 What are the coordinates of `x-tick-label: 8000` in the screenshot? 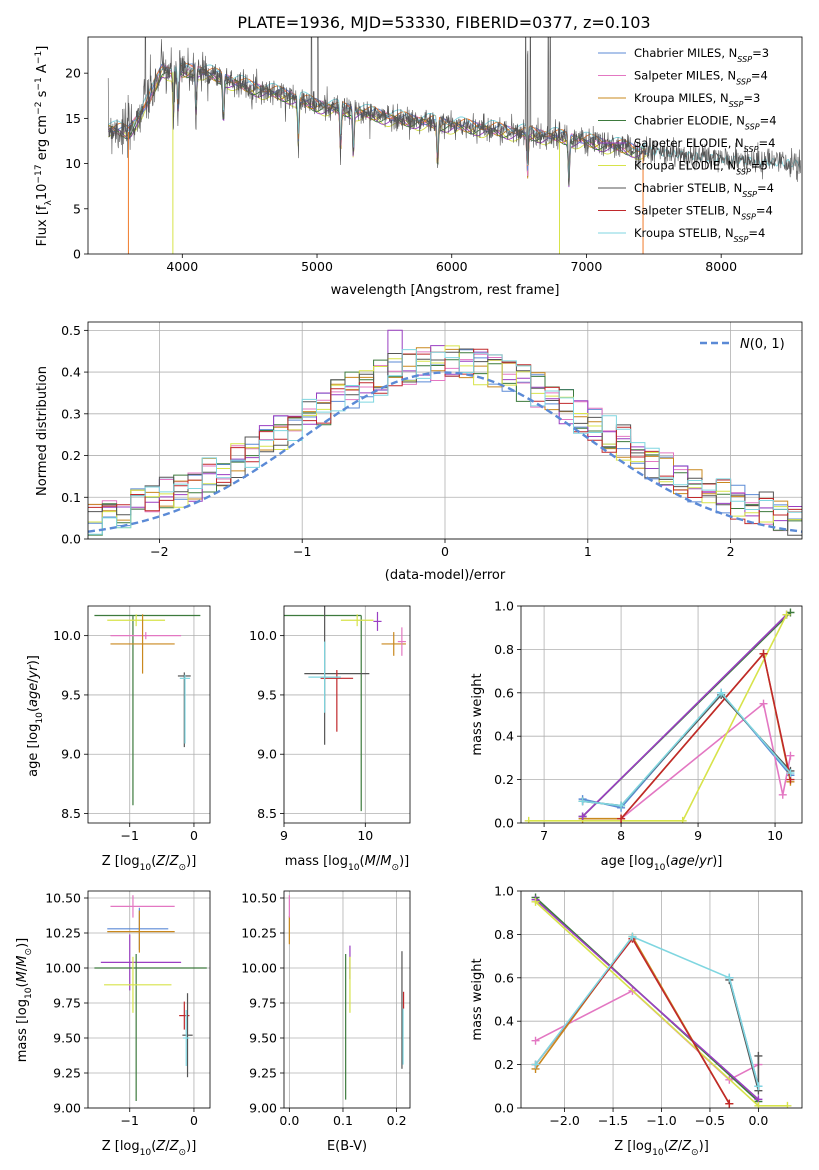 It's located at (721, 266).